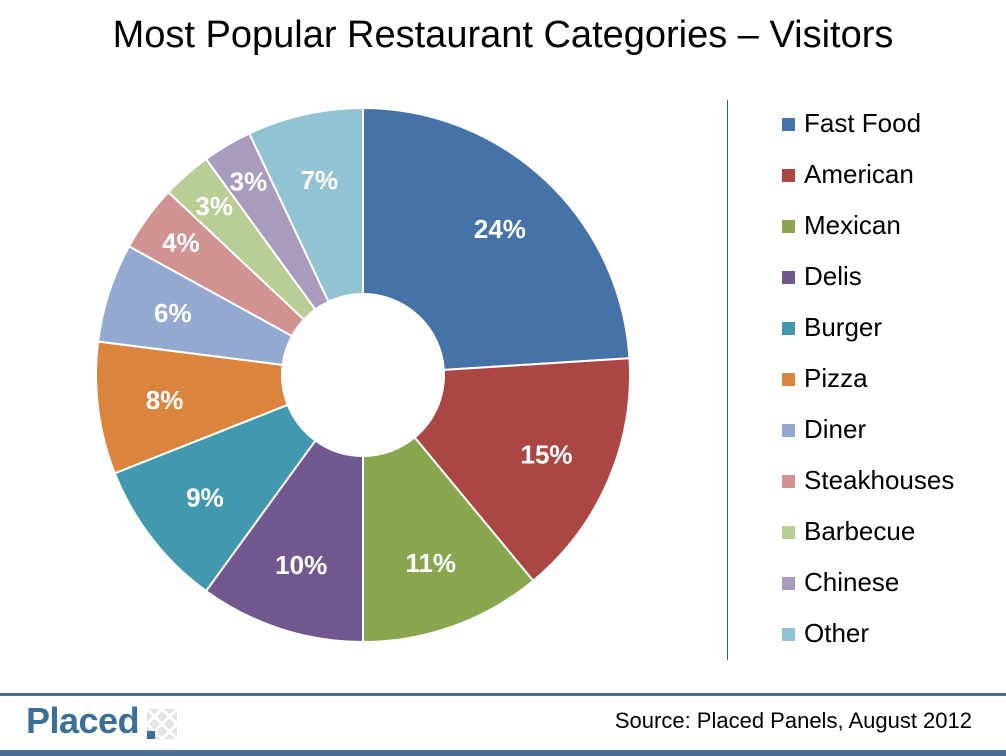  What do you see at coordinates (837, 633) in the screenshot?
I see `legend-label: Other` at bounding box center [837, 633].